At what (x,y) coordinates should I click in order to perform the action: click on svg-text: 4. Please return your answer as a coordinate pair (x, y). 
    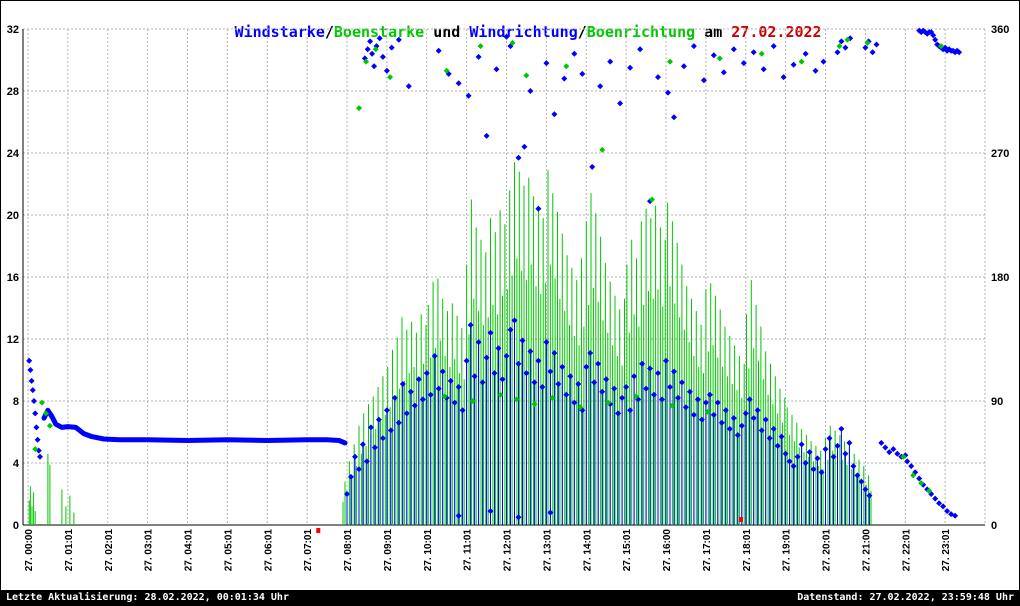
    Looking at the image, I should click on (16, 464).